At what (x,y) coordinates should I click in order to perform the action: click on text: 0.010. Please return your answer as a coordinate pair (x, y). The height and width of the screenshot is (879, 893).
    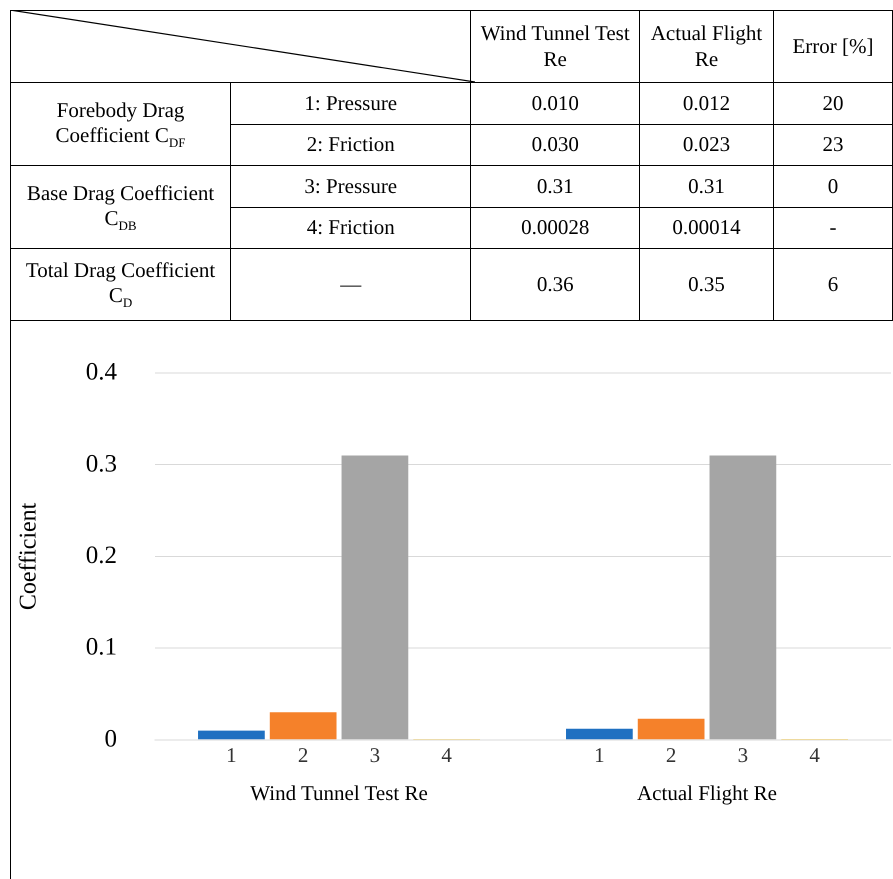
    Looking at the image, I should click on (555, 103).